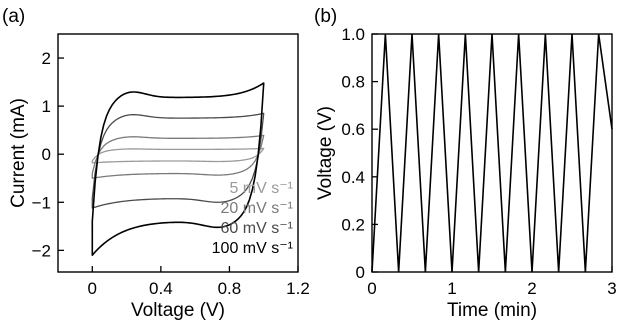  Describe the element at coordinates (298, 288) in the screenshot. I see `x-tick-label: 1.2` at that location.